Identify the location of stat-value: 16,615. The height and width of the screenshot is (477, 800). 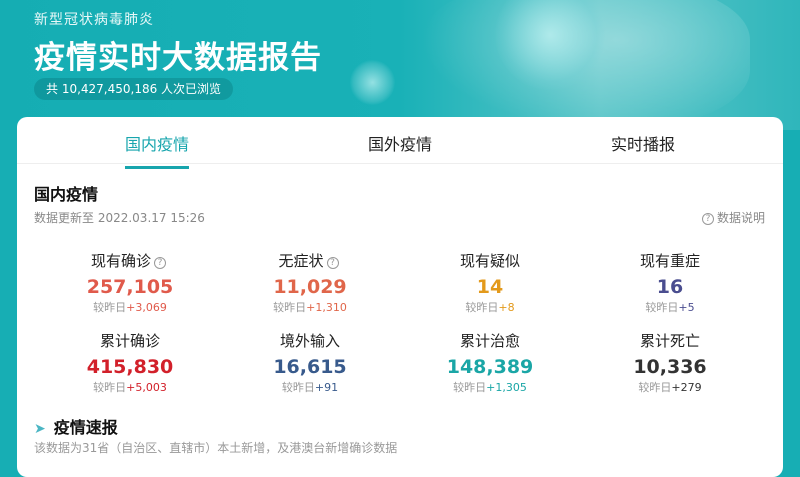
(310, 367).